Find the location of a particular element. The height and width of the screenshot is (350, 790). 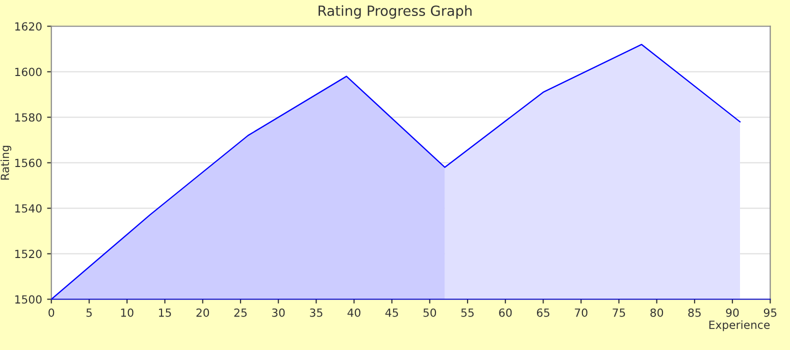

y-tick-label: 1560 is located at coordinates (28, 163).